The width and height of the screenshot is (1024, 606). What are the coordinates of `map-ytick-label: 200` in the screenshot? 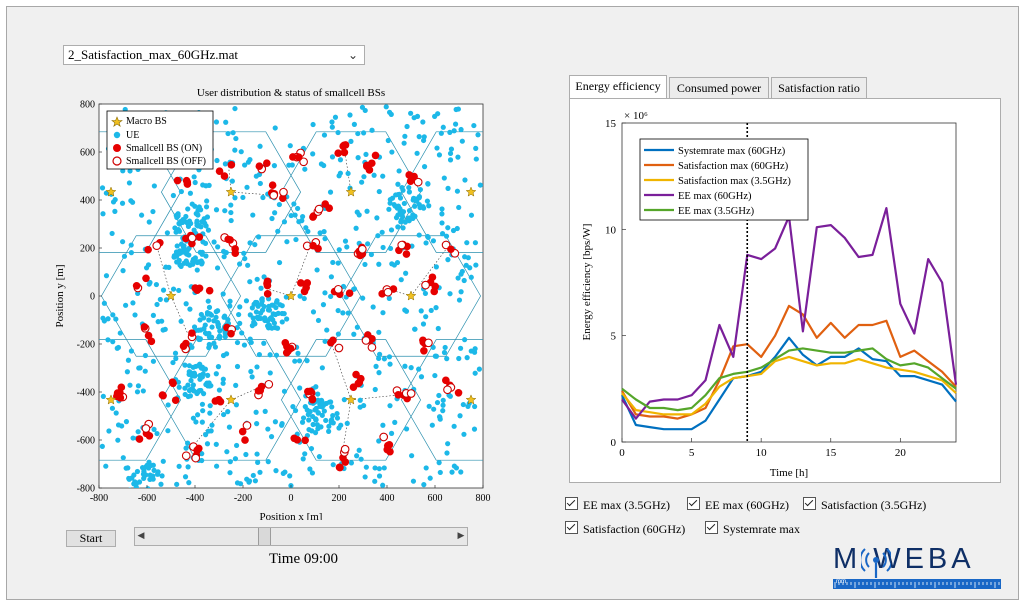 It's located at (87, 249).